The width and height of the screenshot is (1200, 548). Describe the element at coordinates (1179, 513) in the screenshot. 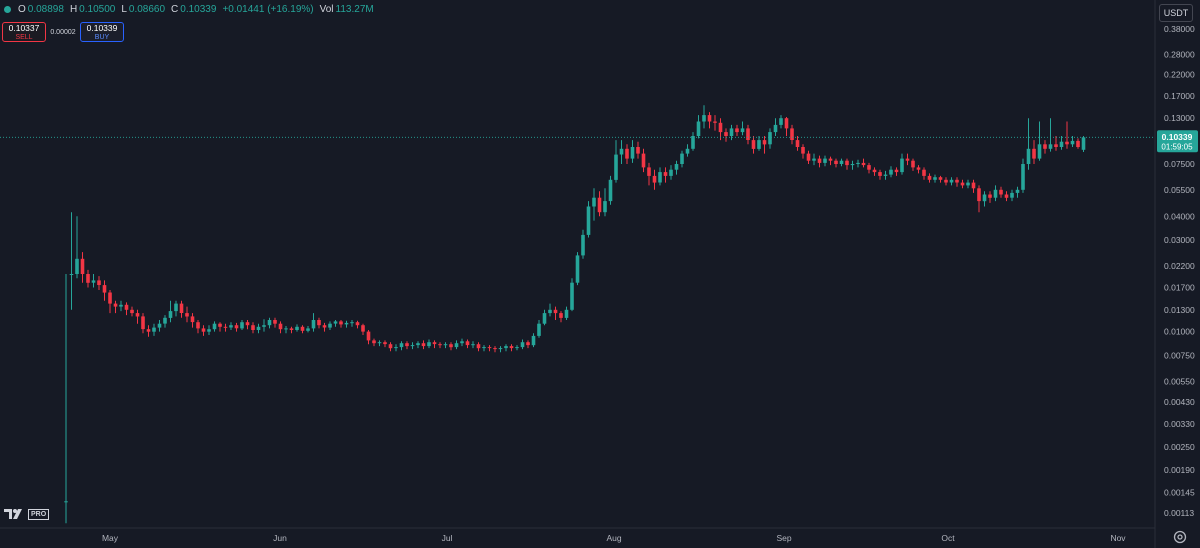

I see `y-tick-label: 0.00113` at that location.